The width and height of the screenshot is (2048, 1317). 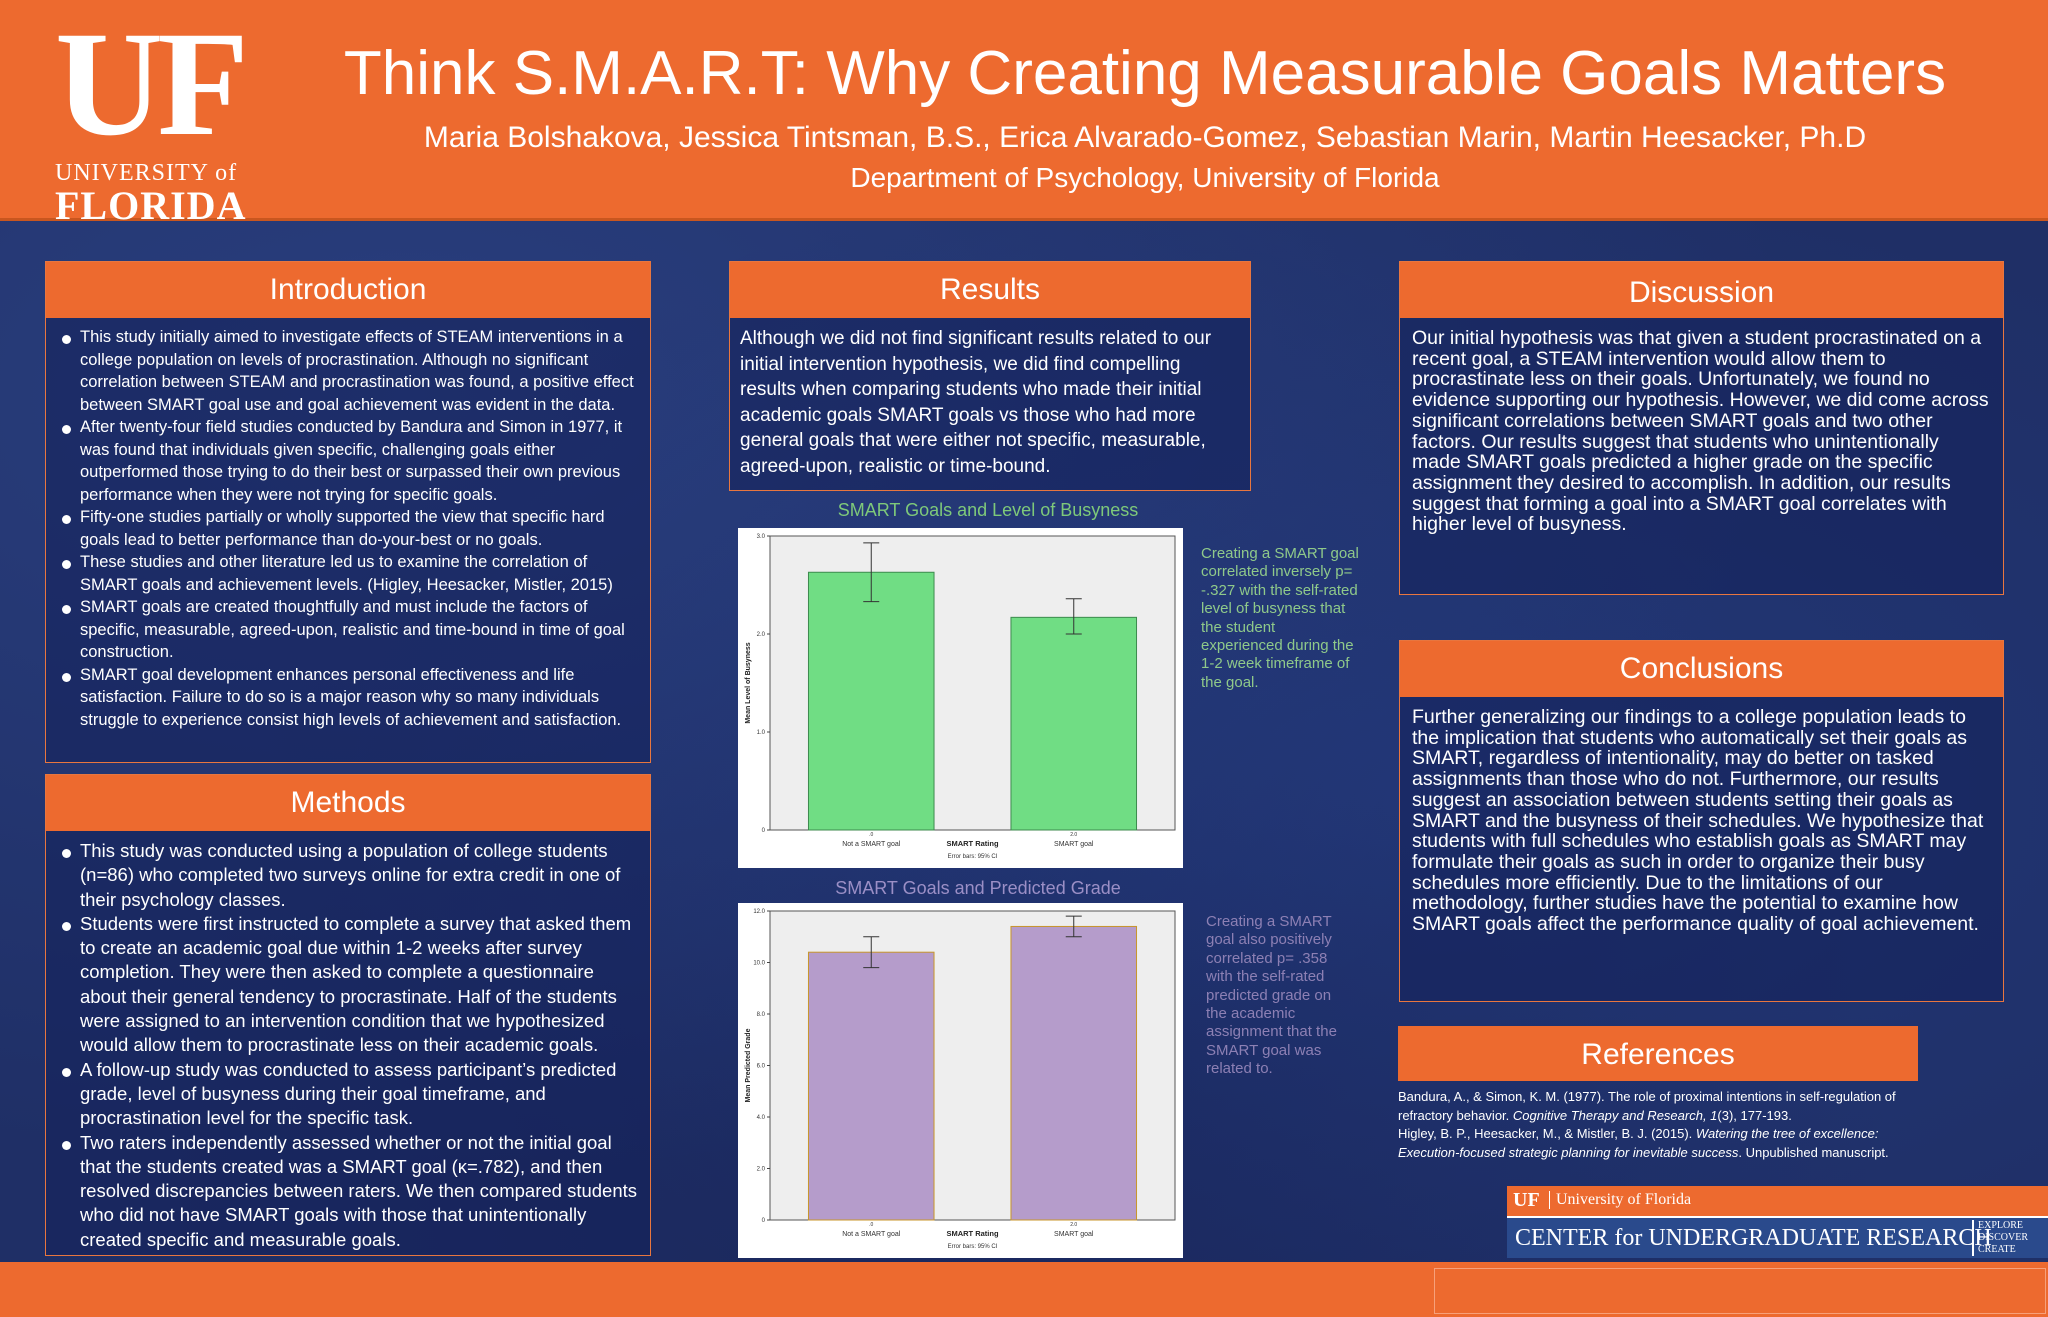 I want to click on chart2-title: SMART Goals and Predicted Grade, so click(x=978, y=888).